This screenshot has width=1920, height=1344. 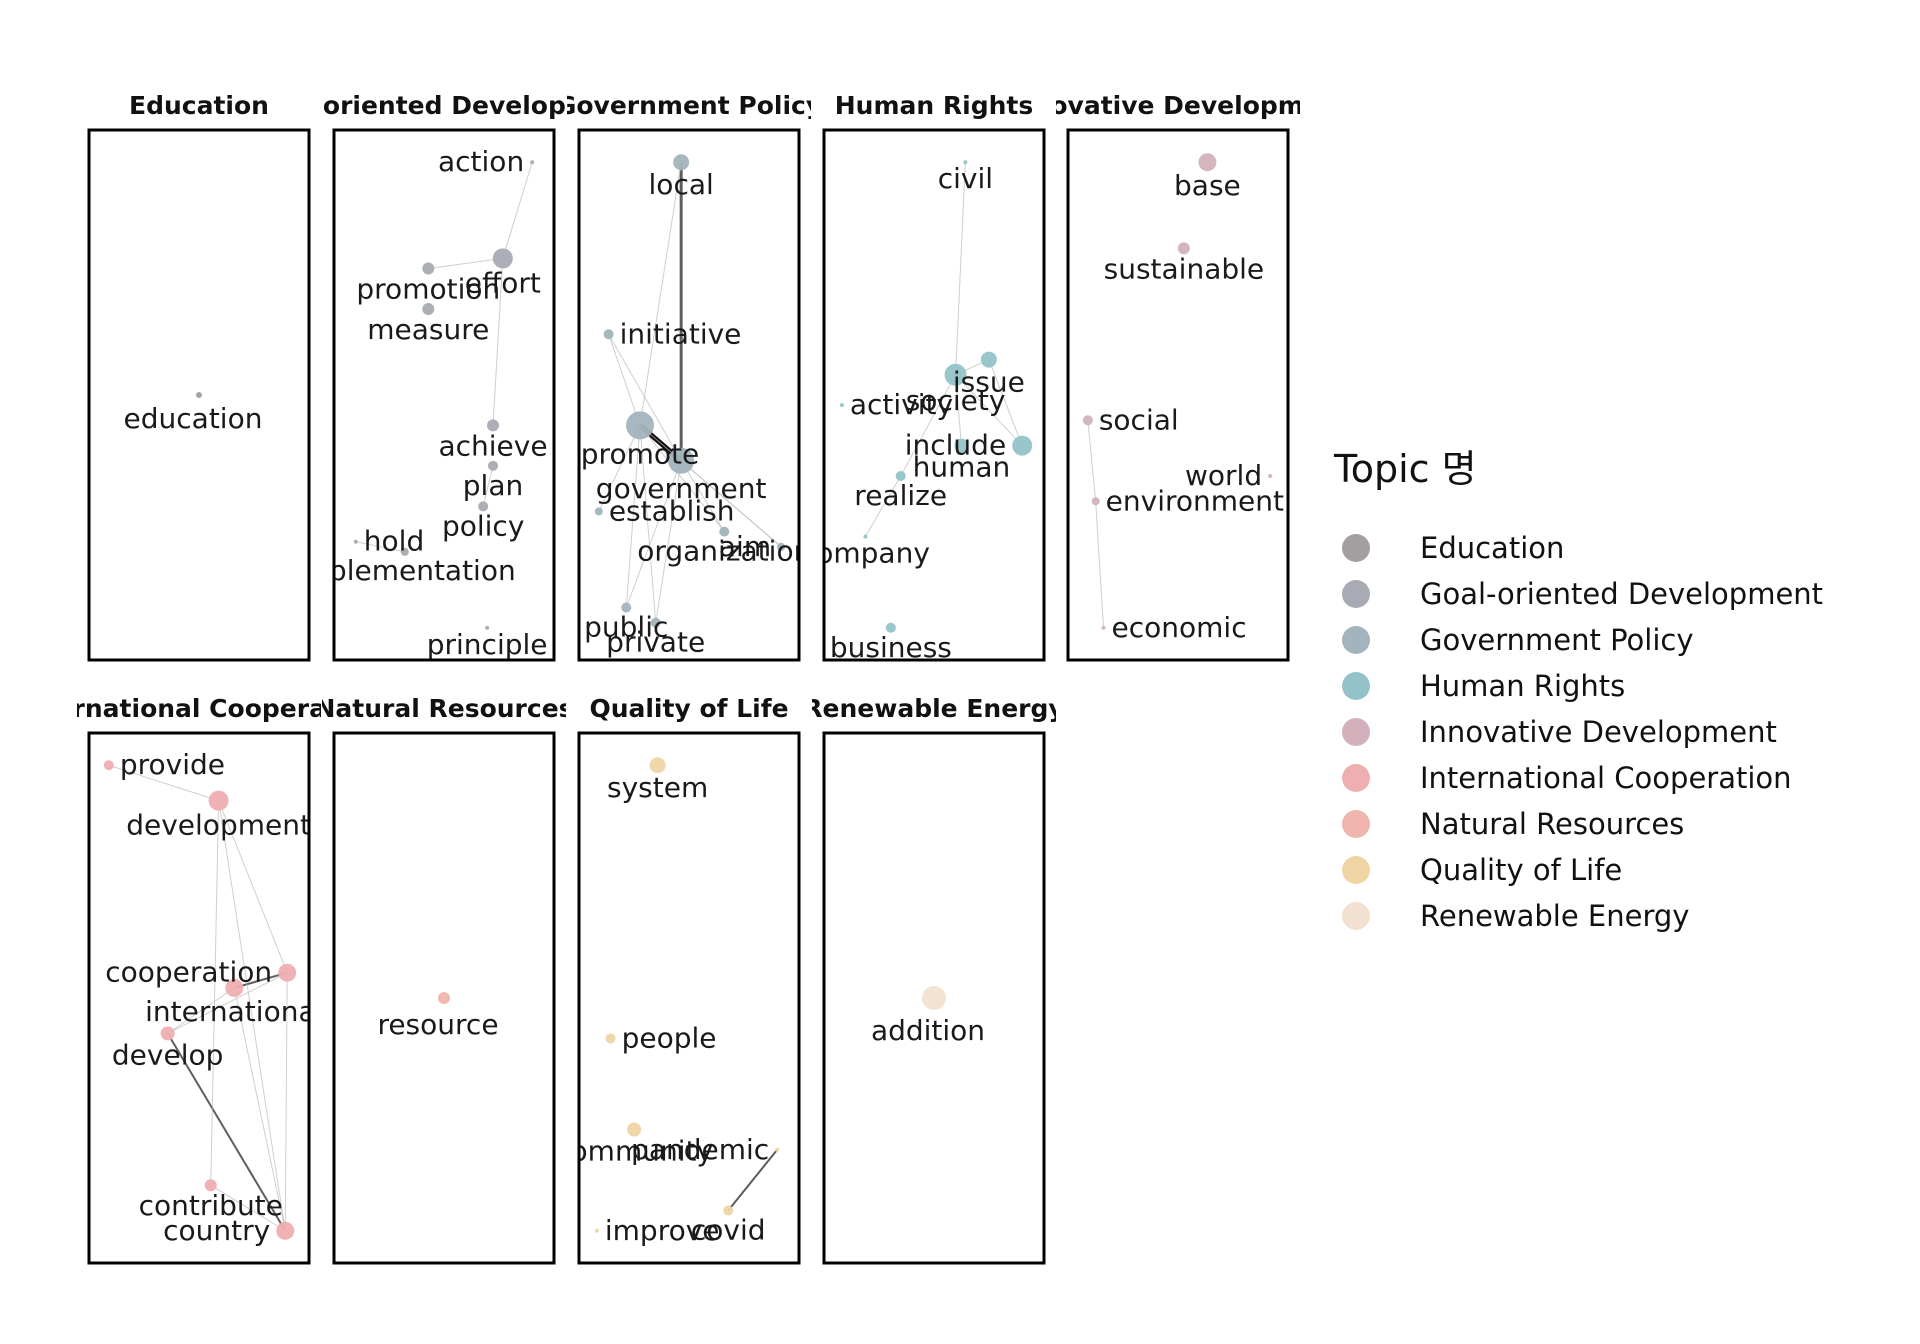 What do you see at coordinates (962, 467) in the screenshot?
I see `node-label-human: human` at bounding box center [962, 467].